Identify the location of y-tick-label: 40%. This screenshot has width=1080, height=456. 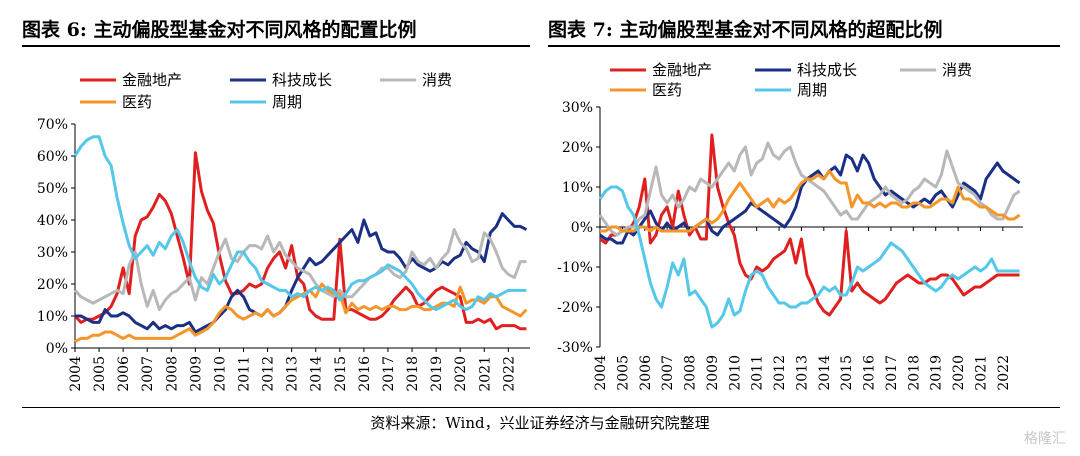
(52, 221).